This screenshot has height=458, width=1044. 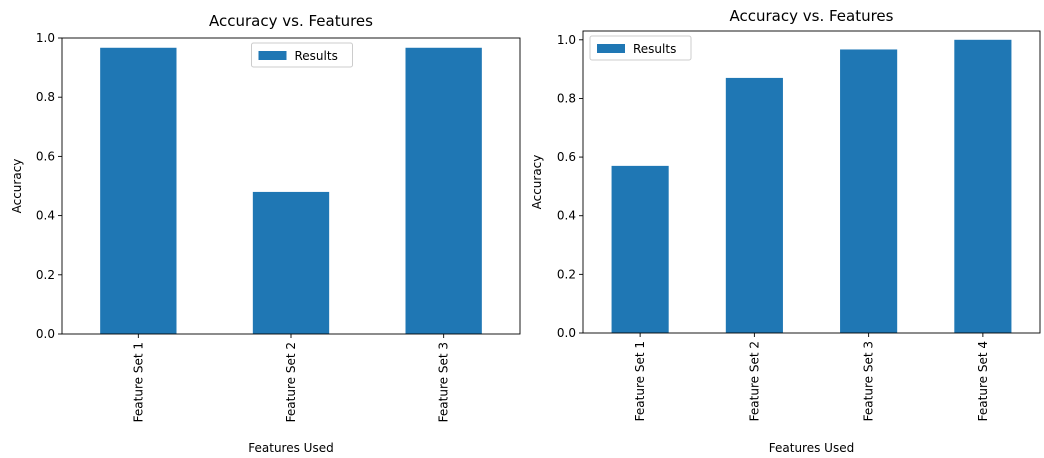 I want to click on x-tick-label: Feature Set 4, so click(x=983, y=381).